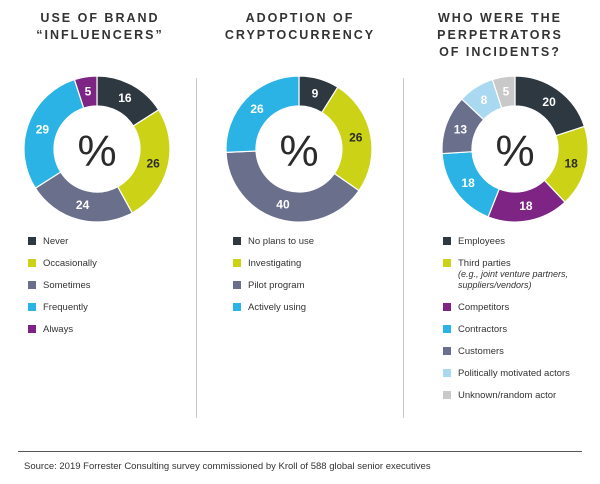  Describe the element at coordinates (100, 35) in the screenshot. I see `chart-title-line: “INFLUENCERS”` at that location.